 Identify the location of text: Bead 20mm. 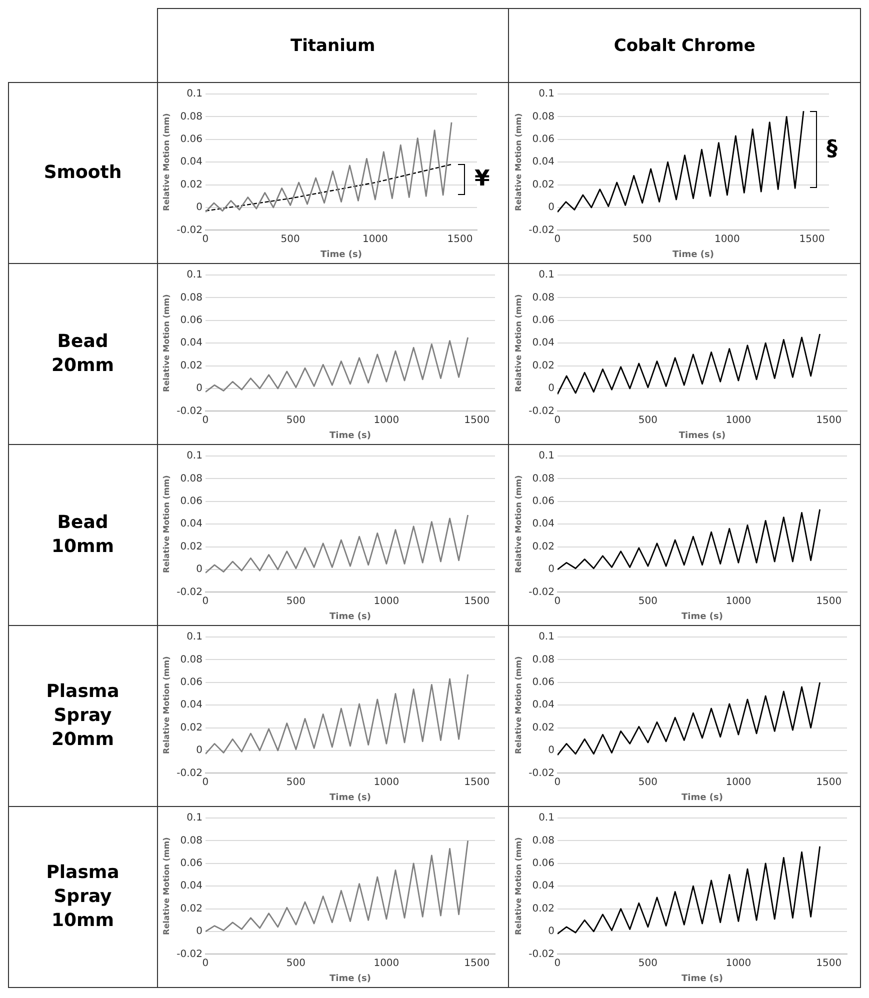
(83, 354).